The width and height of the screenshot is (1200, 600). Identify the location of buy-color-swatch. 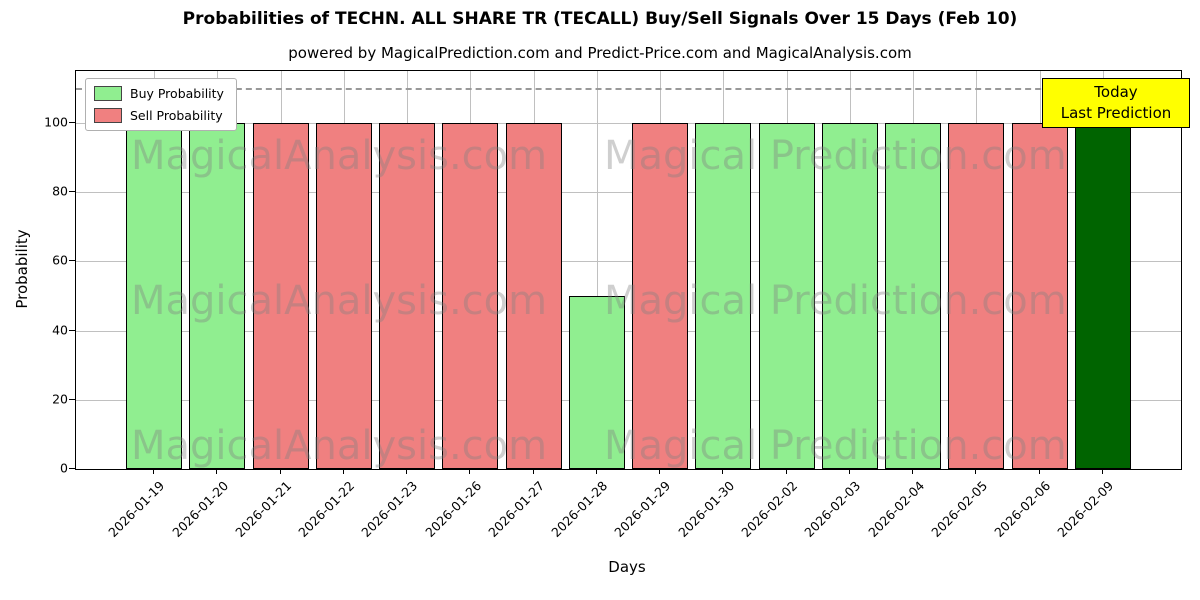
(108, 93).